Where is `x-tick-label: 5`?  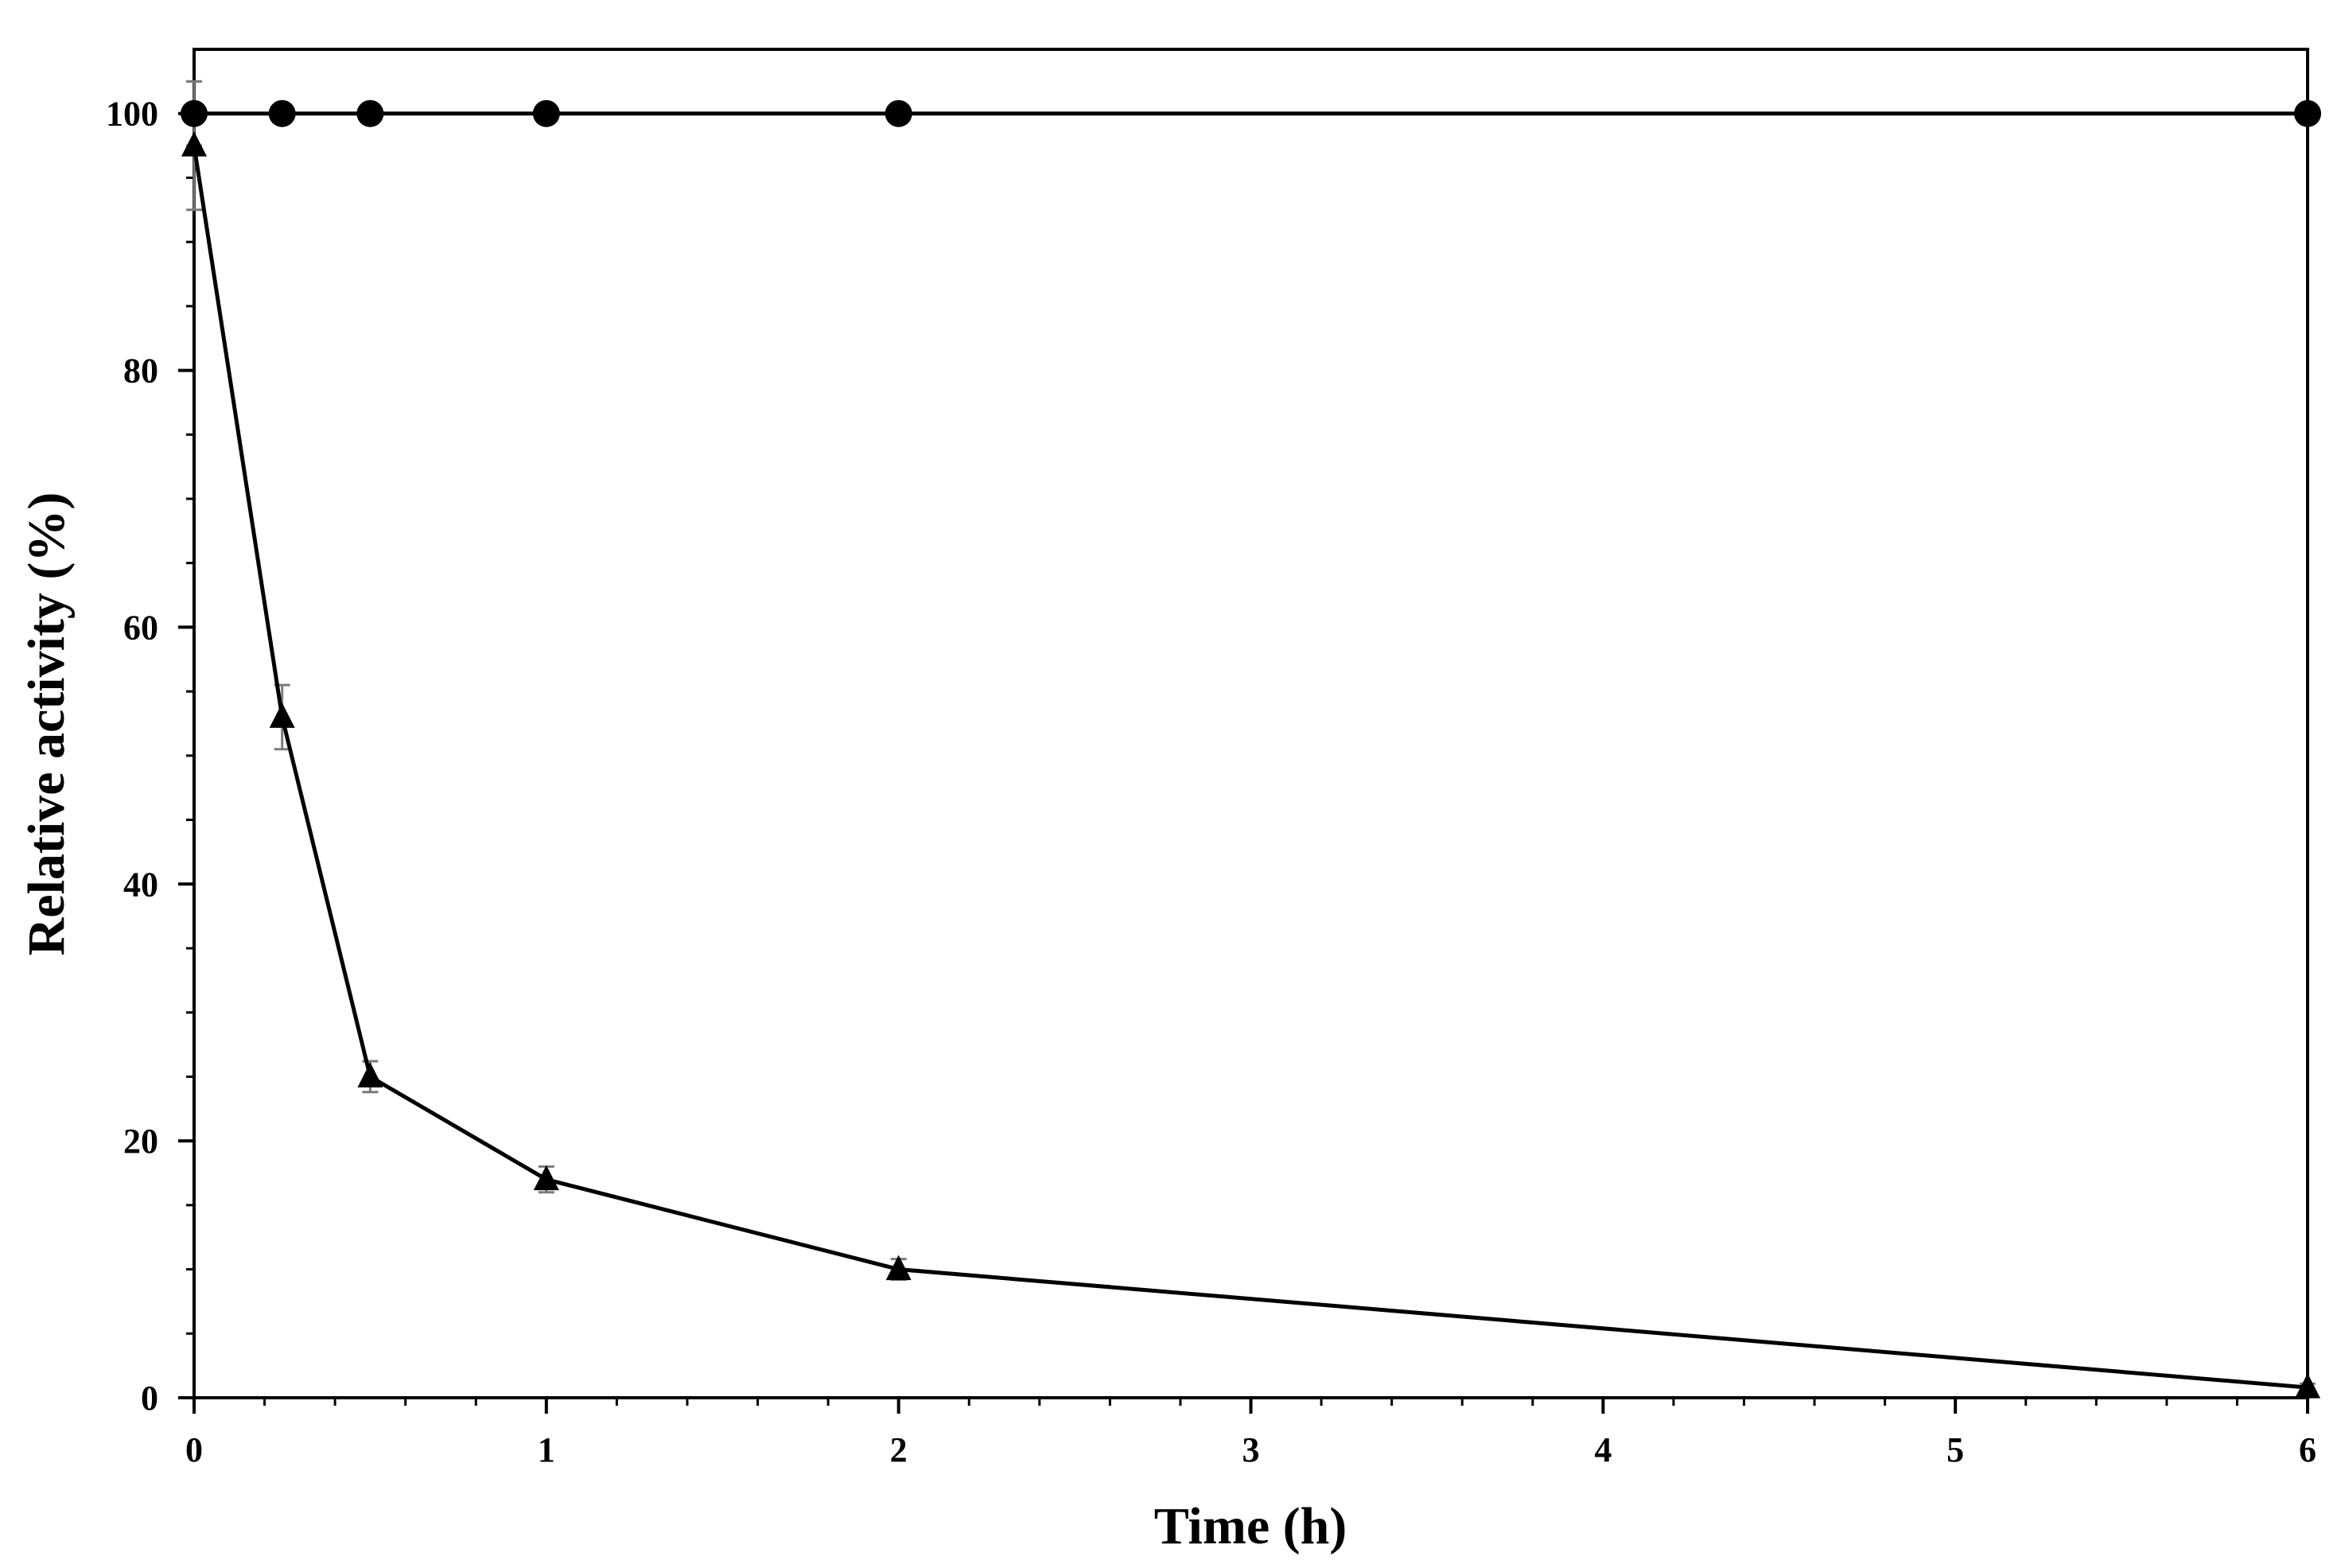
x-tick-label: 5 is located at coordinates (1955, 1449).